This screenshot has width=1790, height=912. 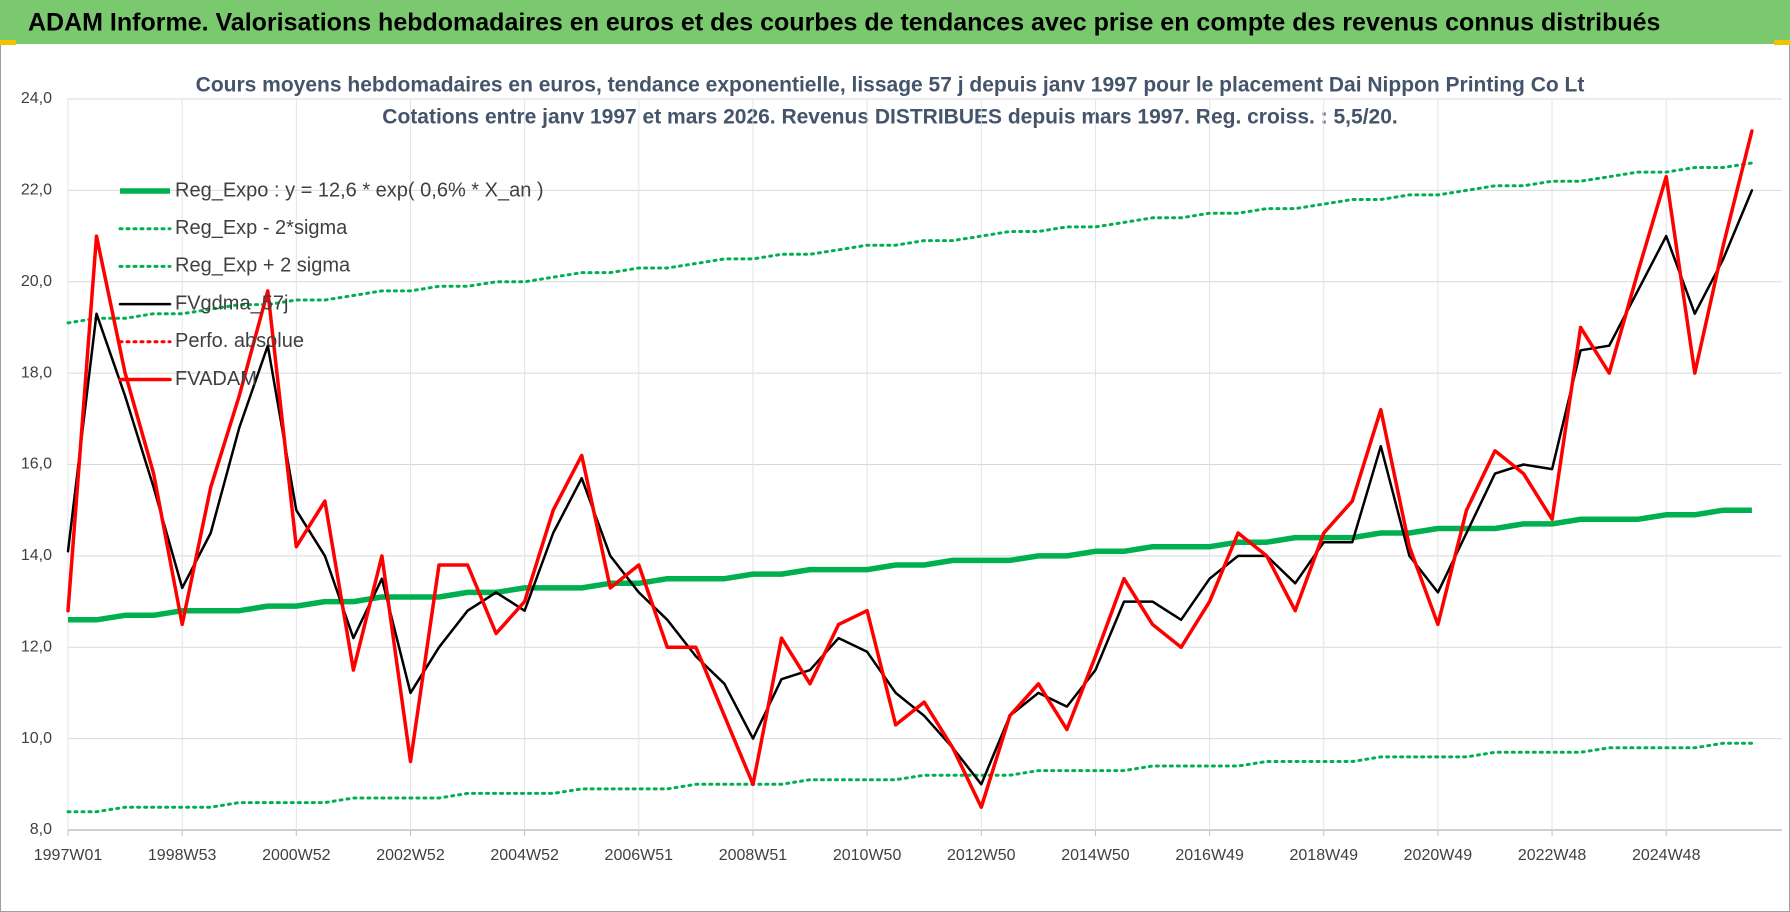 What do you see at coordinates (182, 855) in the screenshot?
I see `x-tick-label: 1998W53` at bounding box center [182, 855].